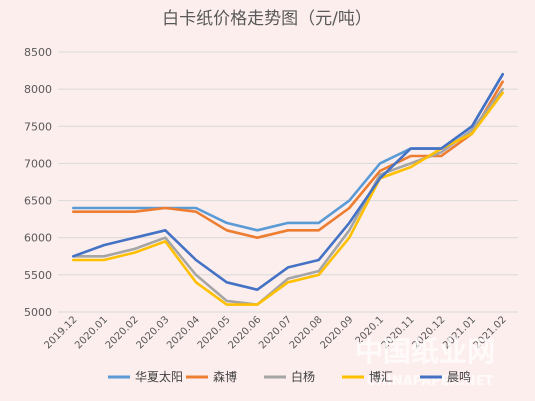 The width and height of the screenshot is (535, 401). I want to click on legend: 华夏太阳 森博 白杨 博汇 晨鸣, so click(289, 376).